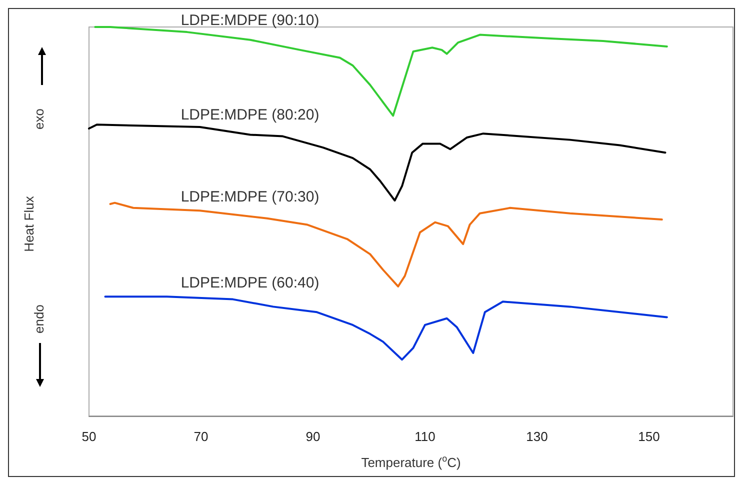 This screenshot has height=485, width=743. What do you see at coordinates (250, 197) in the screenshot?
I see `series-label: LDPE:MDPE (70:30)` at bounding box center [250, 197].